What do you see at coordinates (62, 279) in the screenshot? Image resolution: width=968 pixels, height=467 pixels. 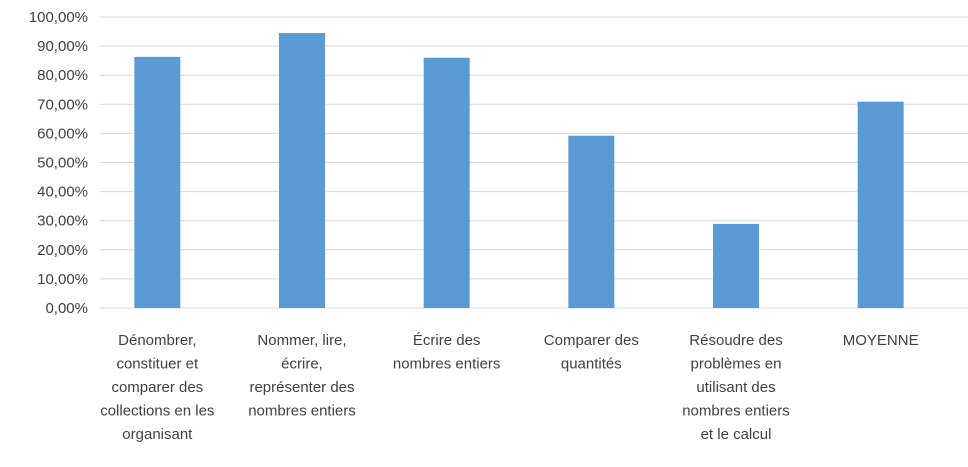 I see `y-tick-label: 10,00%` at bounding box center [62, 279].